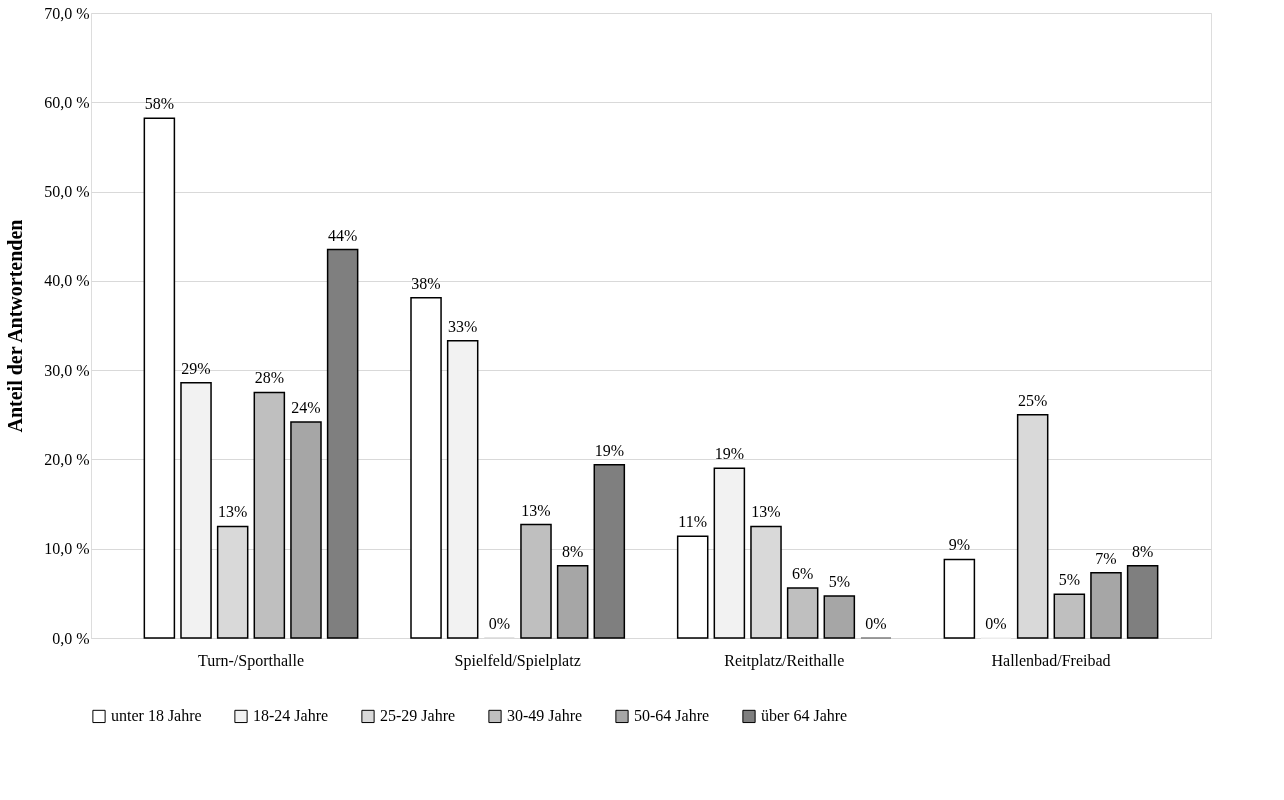  I want to click on y-tick-label: 10,0 %, so click(67, 549).